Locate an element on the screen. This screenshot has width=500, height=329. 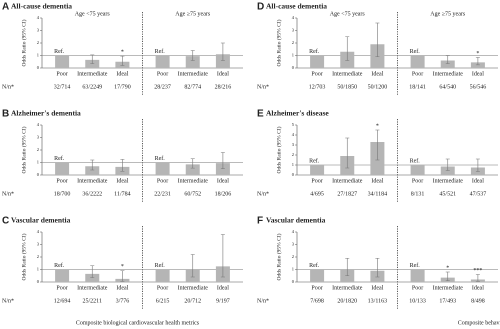
n-value: 12/703 is located at coordinates (317, 87).